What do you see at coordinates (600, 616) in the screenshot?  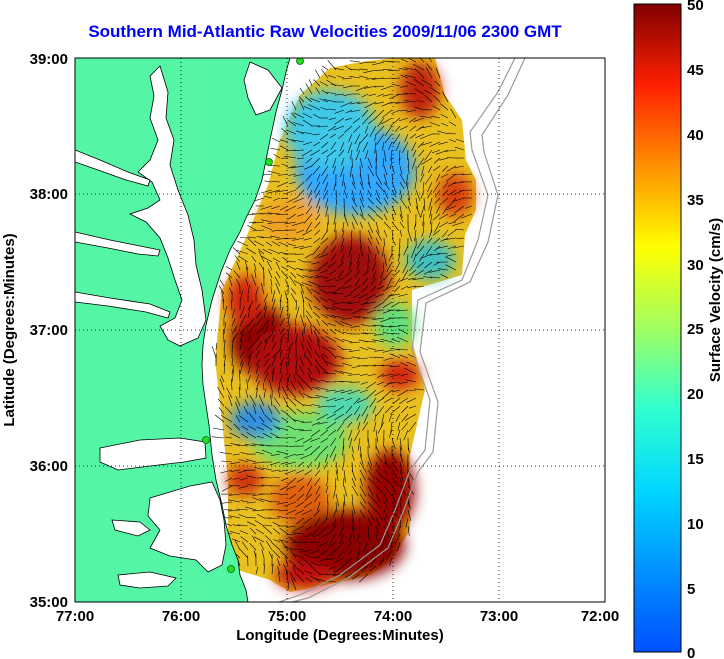 I see `x-tick-label: 72:00` at bounding box center [600, 616].